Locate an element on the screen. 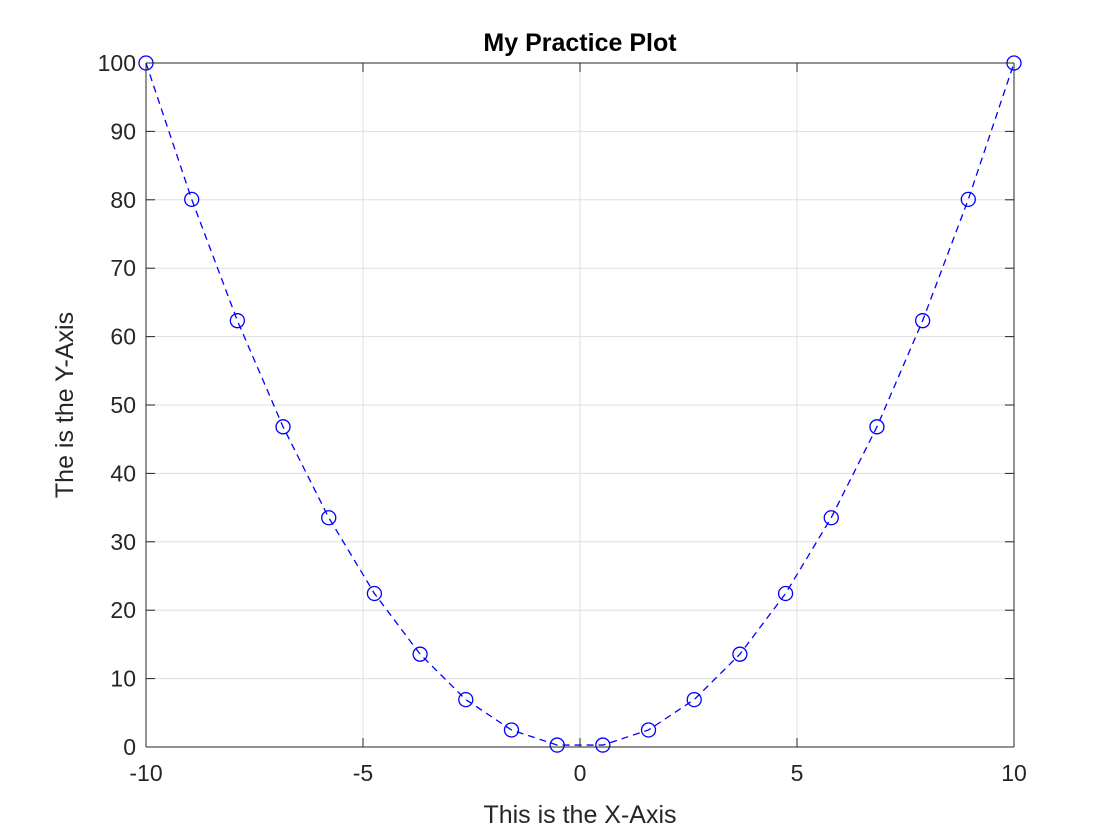  x-tick-label: 5 is located at coordinates (797, 773).